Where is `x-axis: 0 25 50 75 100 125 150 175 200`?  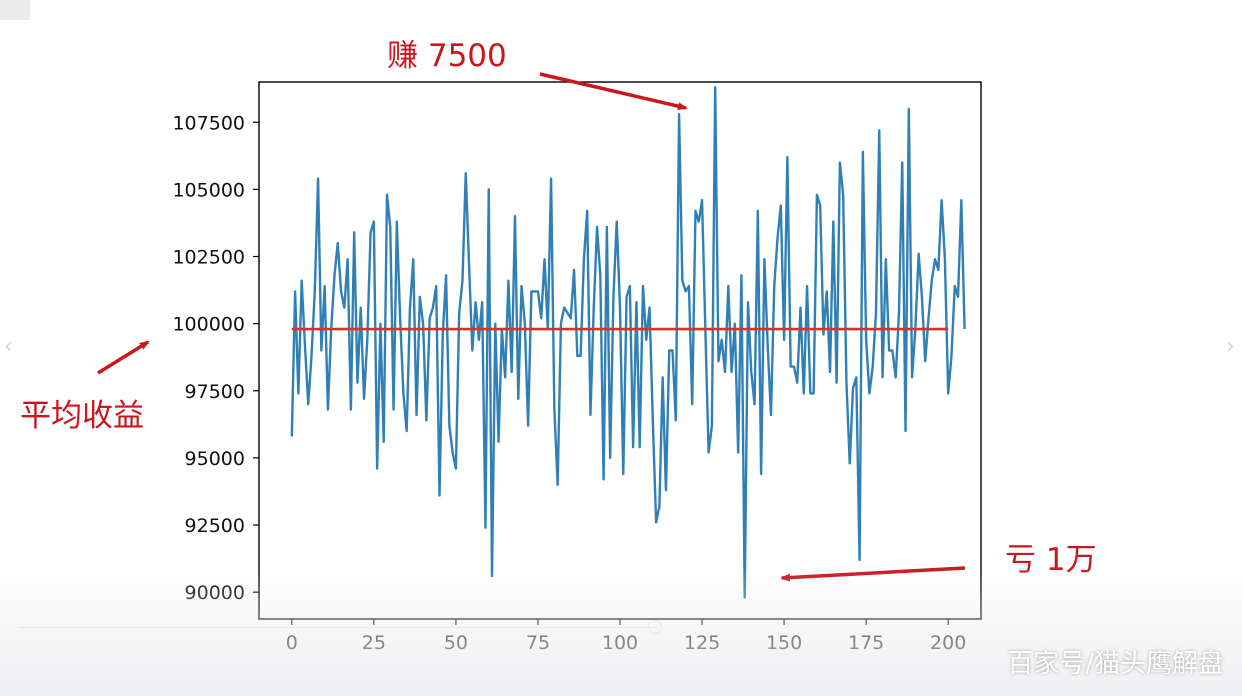
x-axis: 0 25 50 75 100 125 150 175 200 is located at coordinates (626, 636).